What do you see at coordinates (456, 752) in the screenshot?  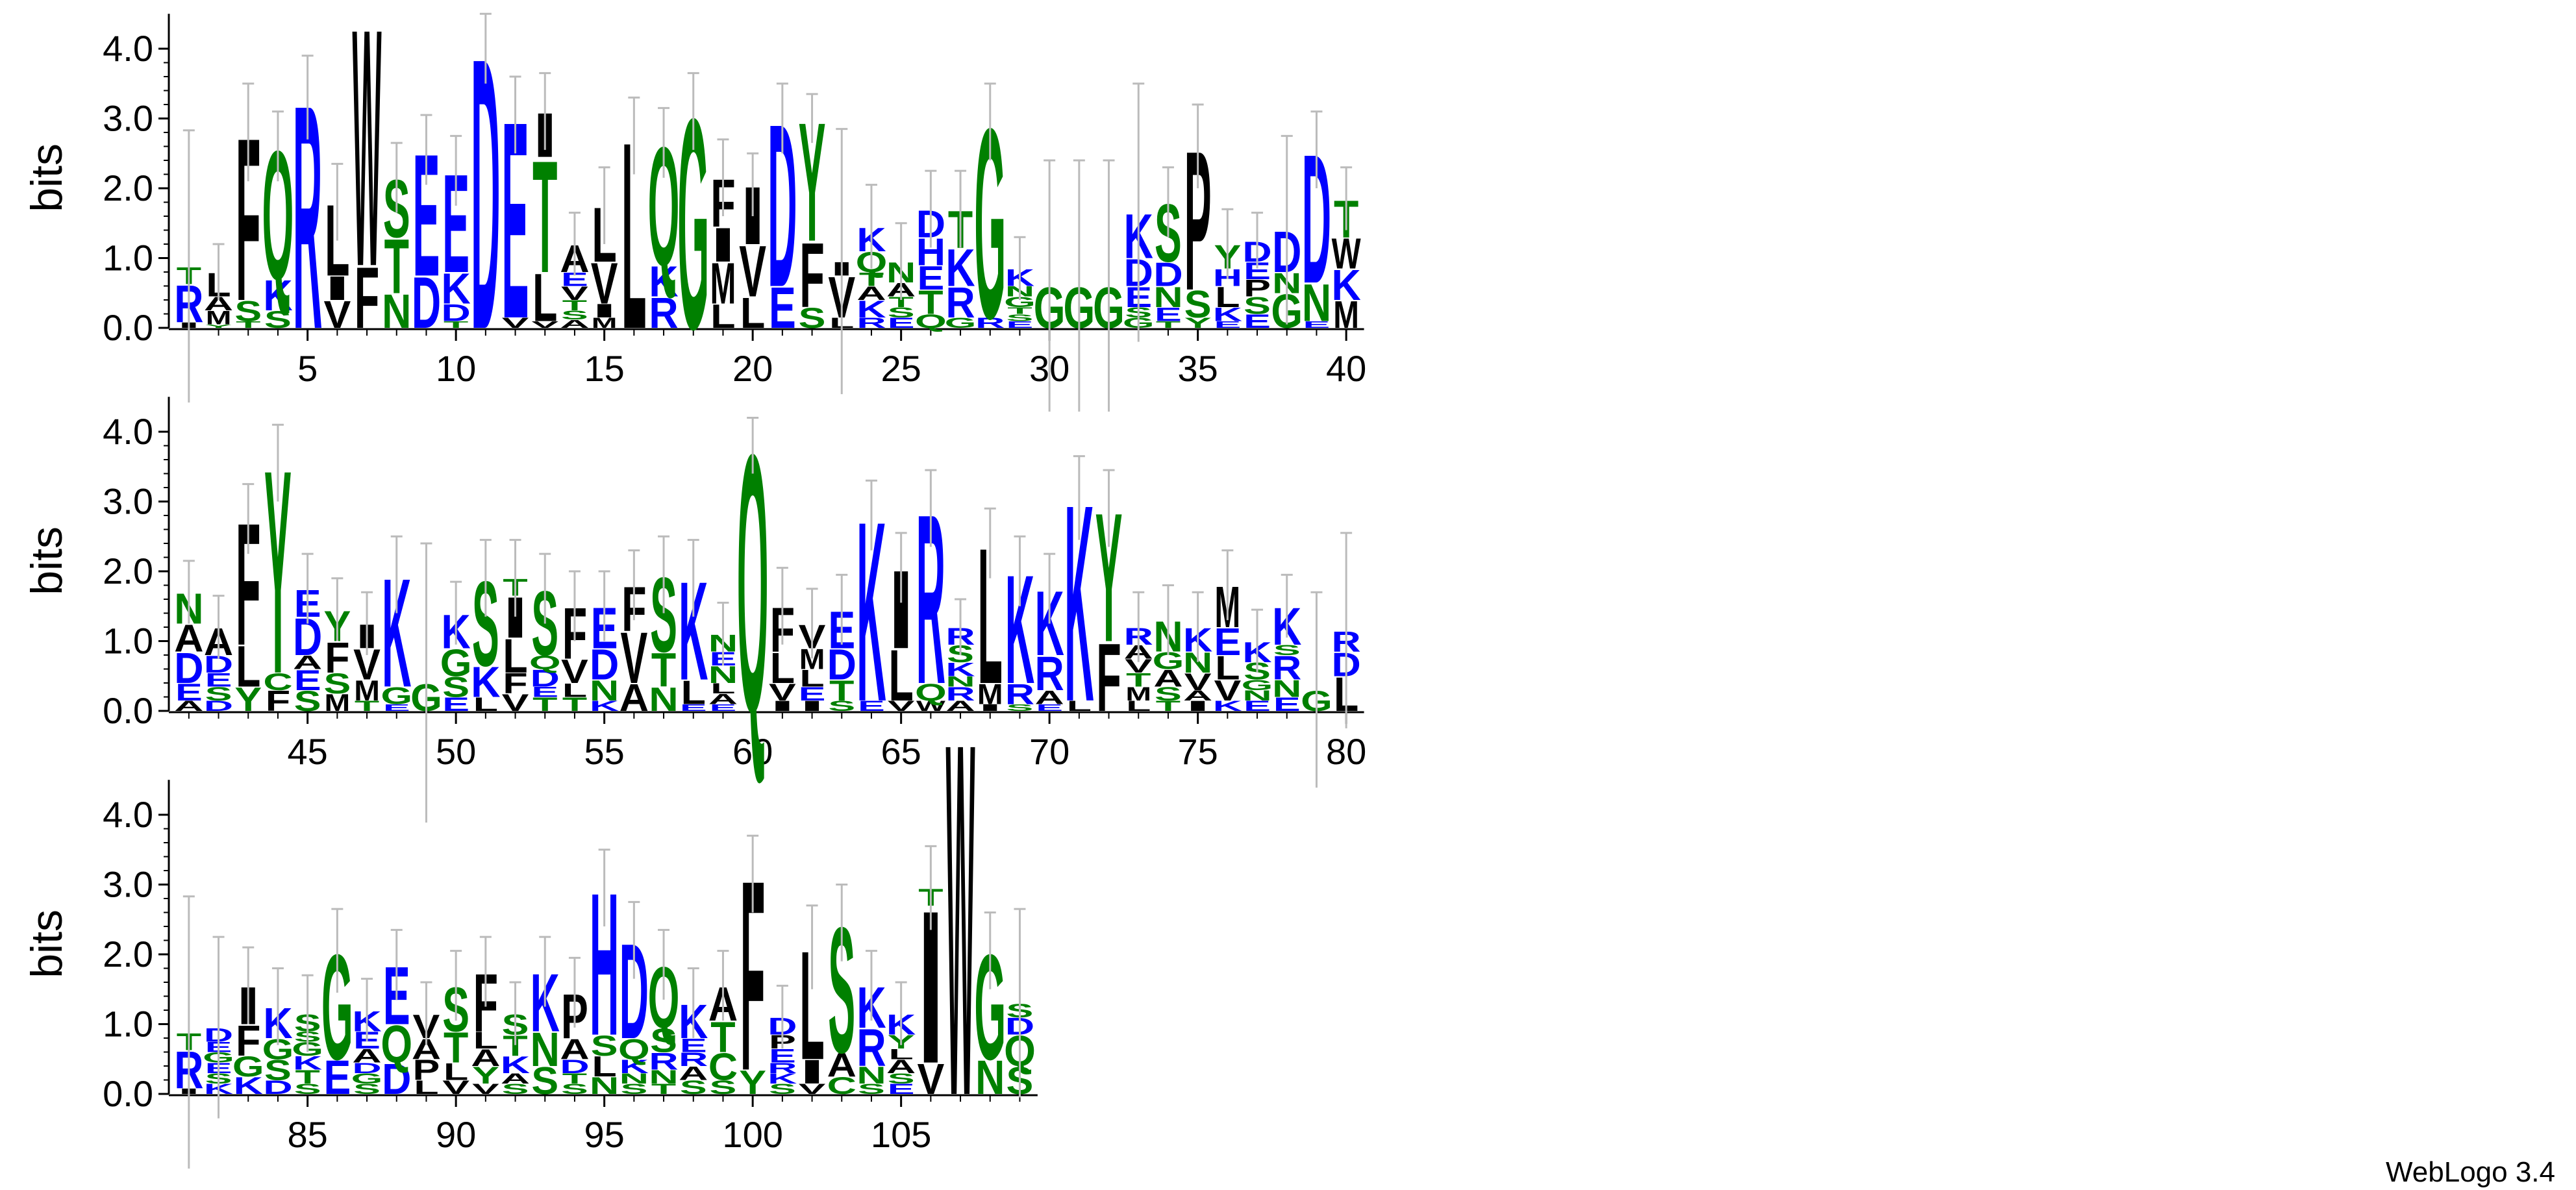 I see `x-tick-label: 50` at bounding box center [456, 752].